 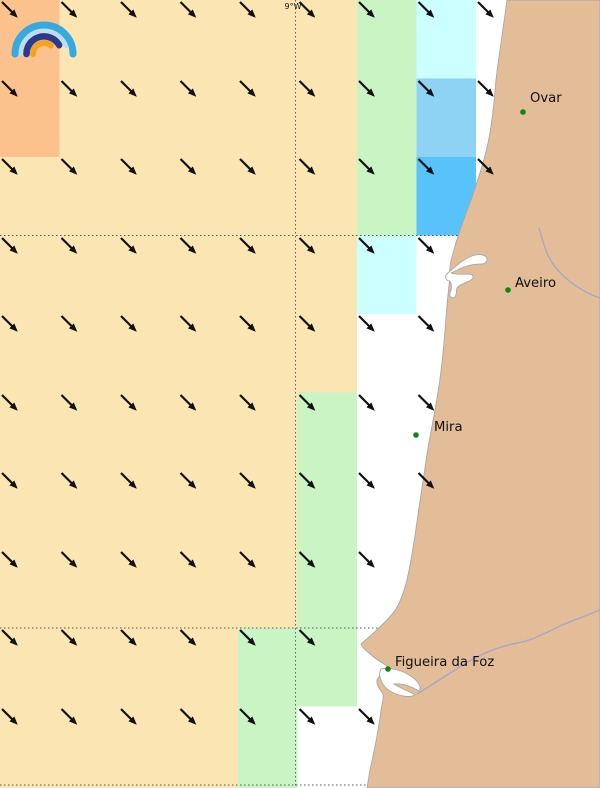 I want to click on vouga-river-line, so click(x=569, y=263).